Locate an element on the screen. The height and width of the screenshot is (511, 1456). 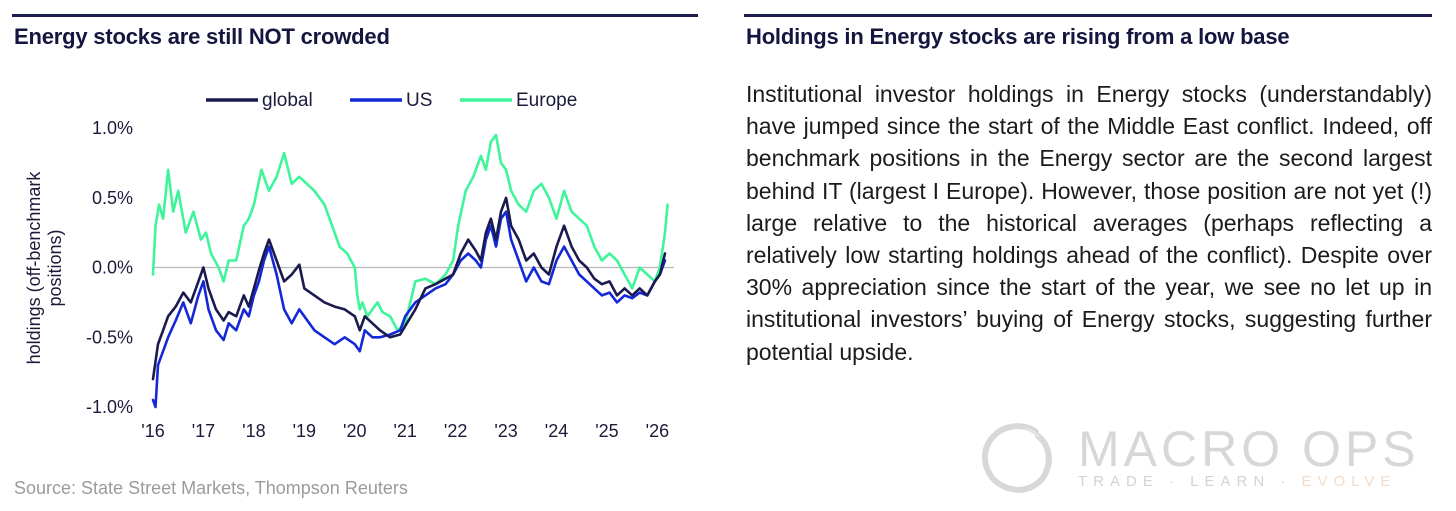
x-tick-label: '17 is located at coordinates (203, 431).